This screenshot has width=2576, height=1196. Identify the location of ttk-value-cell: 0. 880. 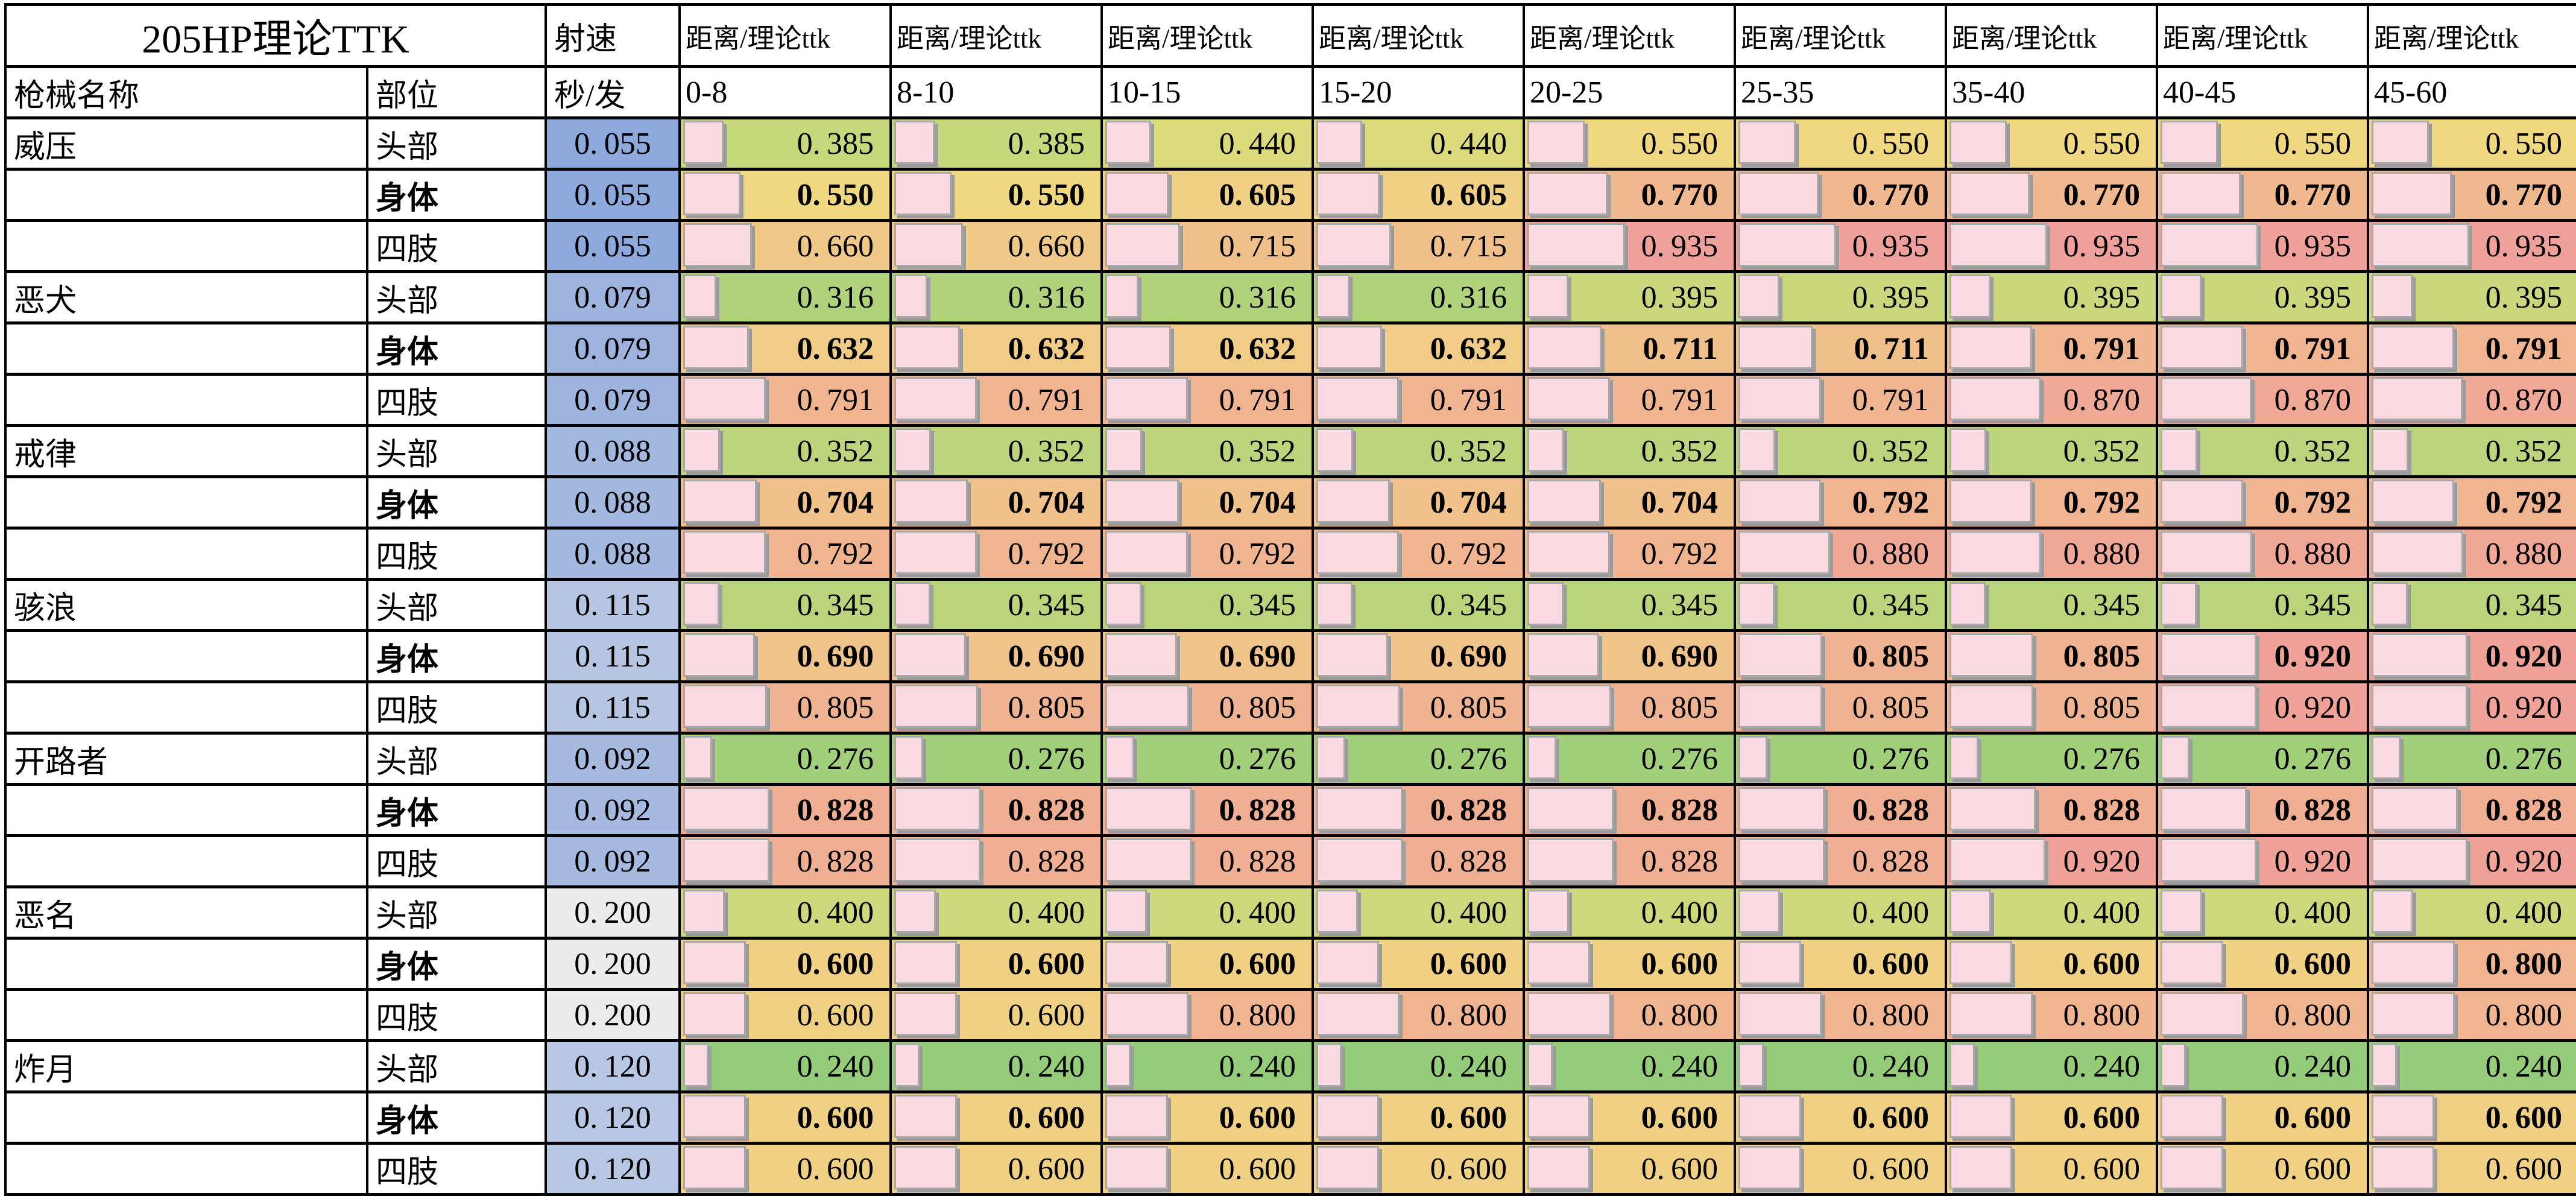
(1841, 554).